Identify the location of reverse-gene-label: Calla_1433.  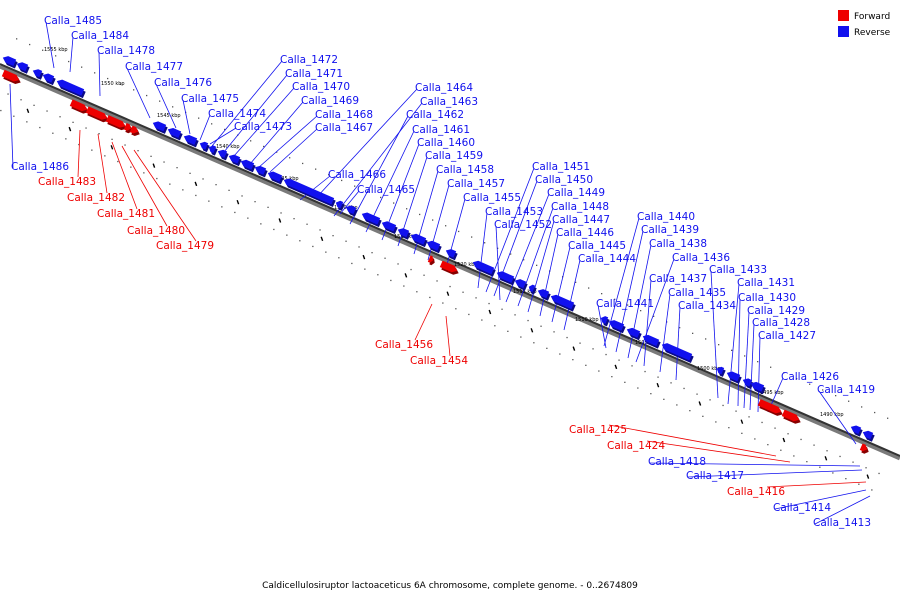
(738, 270).